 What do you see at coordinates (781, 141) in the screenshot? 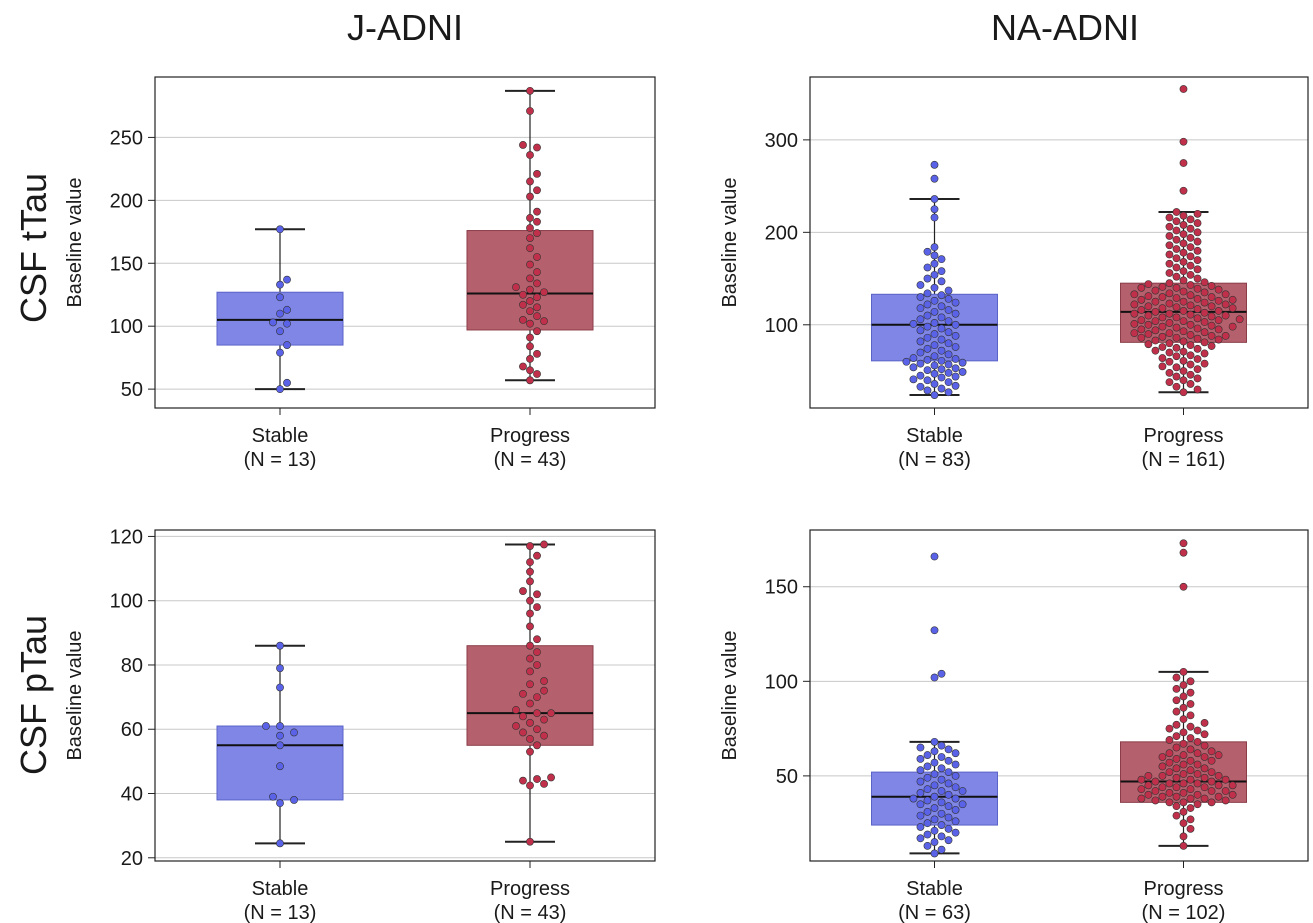
I see `y-tick-label: 300` at bounding box center [781, 141].